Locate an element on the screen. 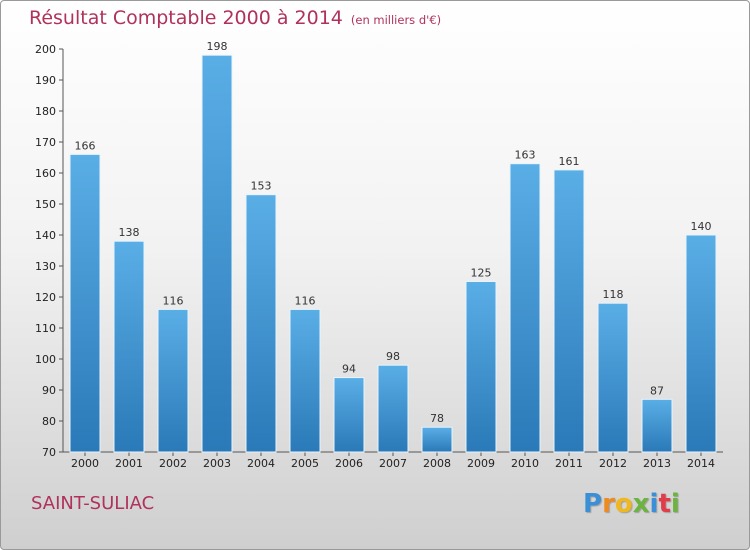  bar-2007 is located at coordinates (393, 408).